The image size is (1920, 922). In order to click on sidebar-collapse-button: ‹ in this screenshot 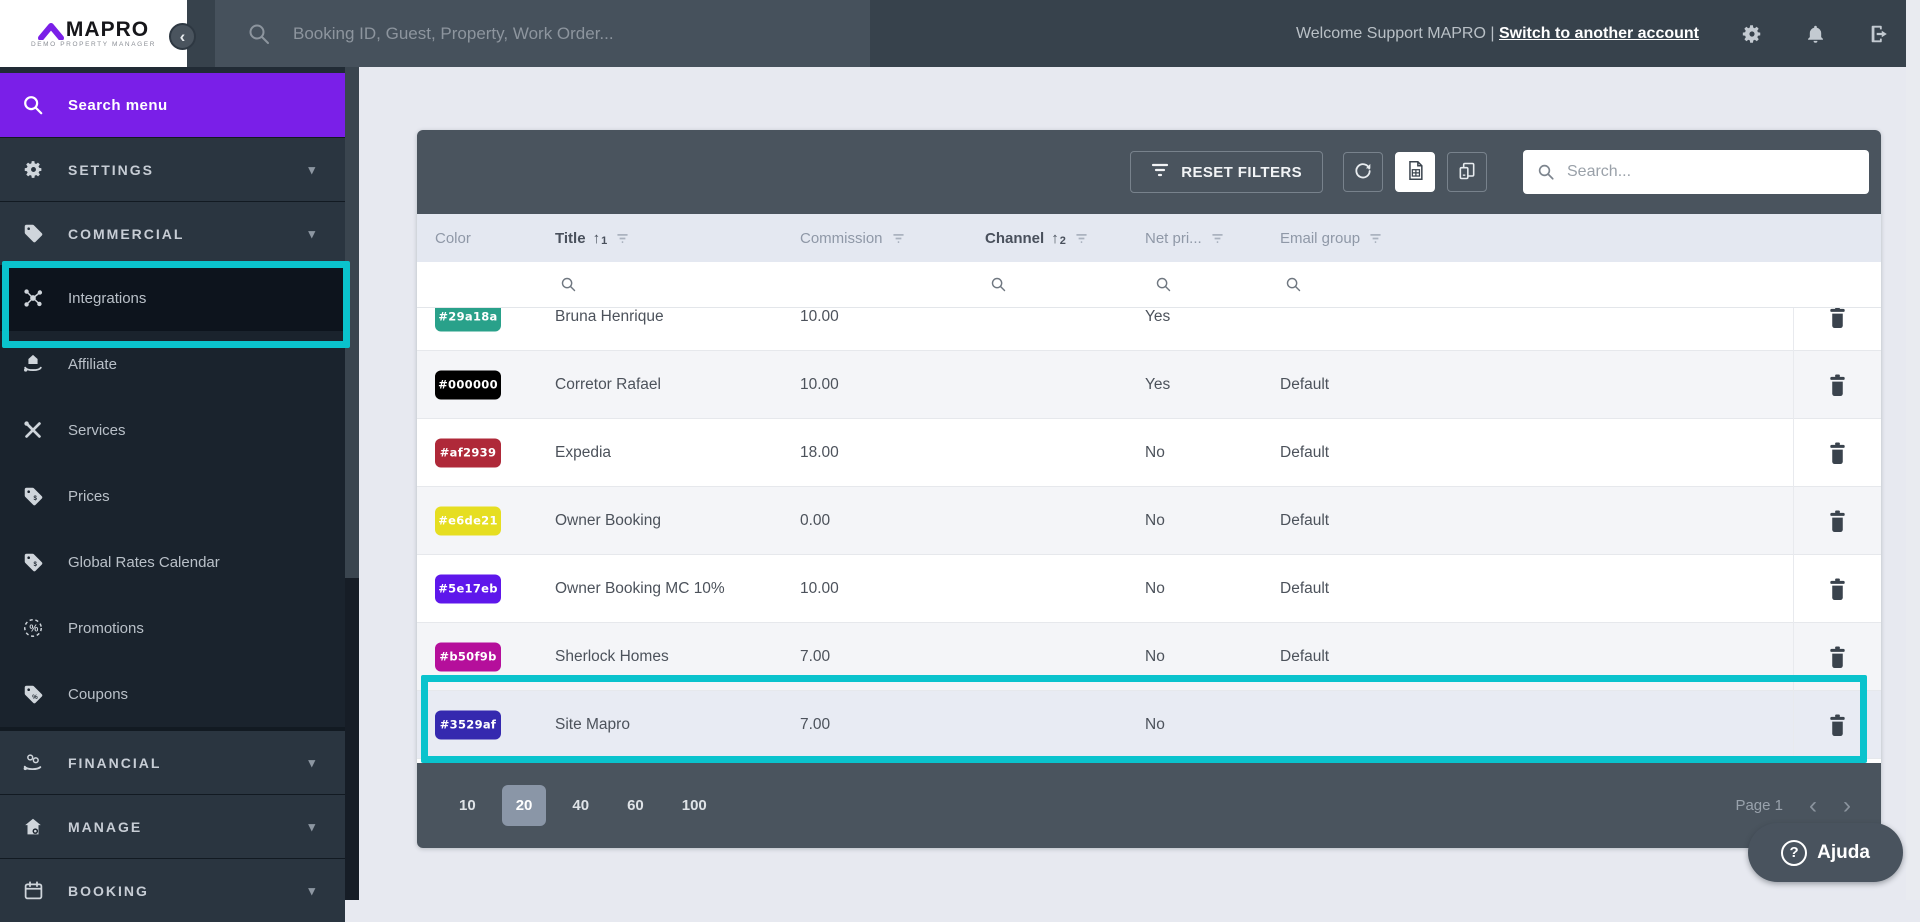, I will do `click(182, 36)`.